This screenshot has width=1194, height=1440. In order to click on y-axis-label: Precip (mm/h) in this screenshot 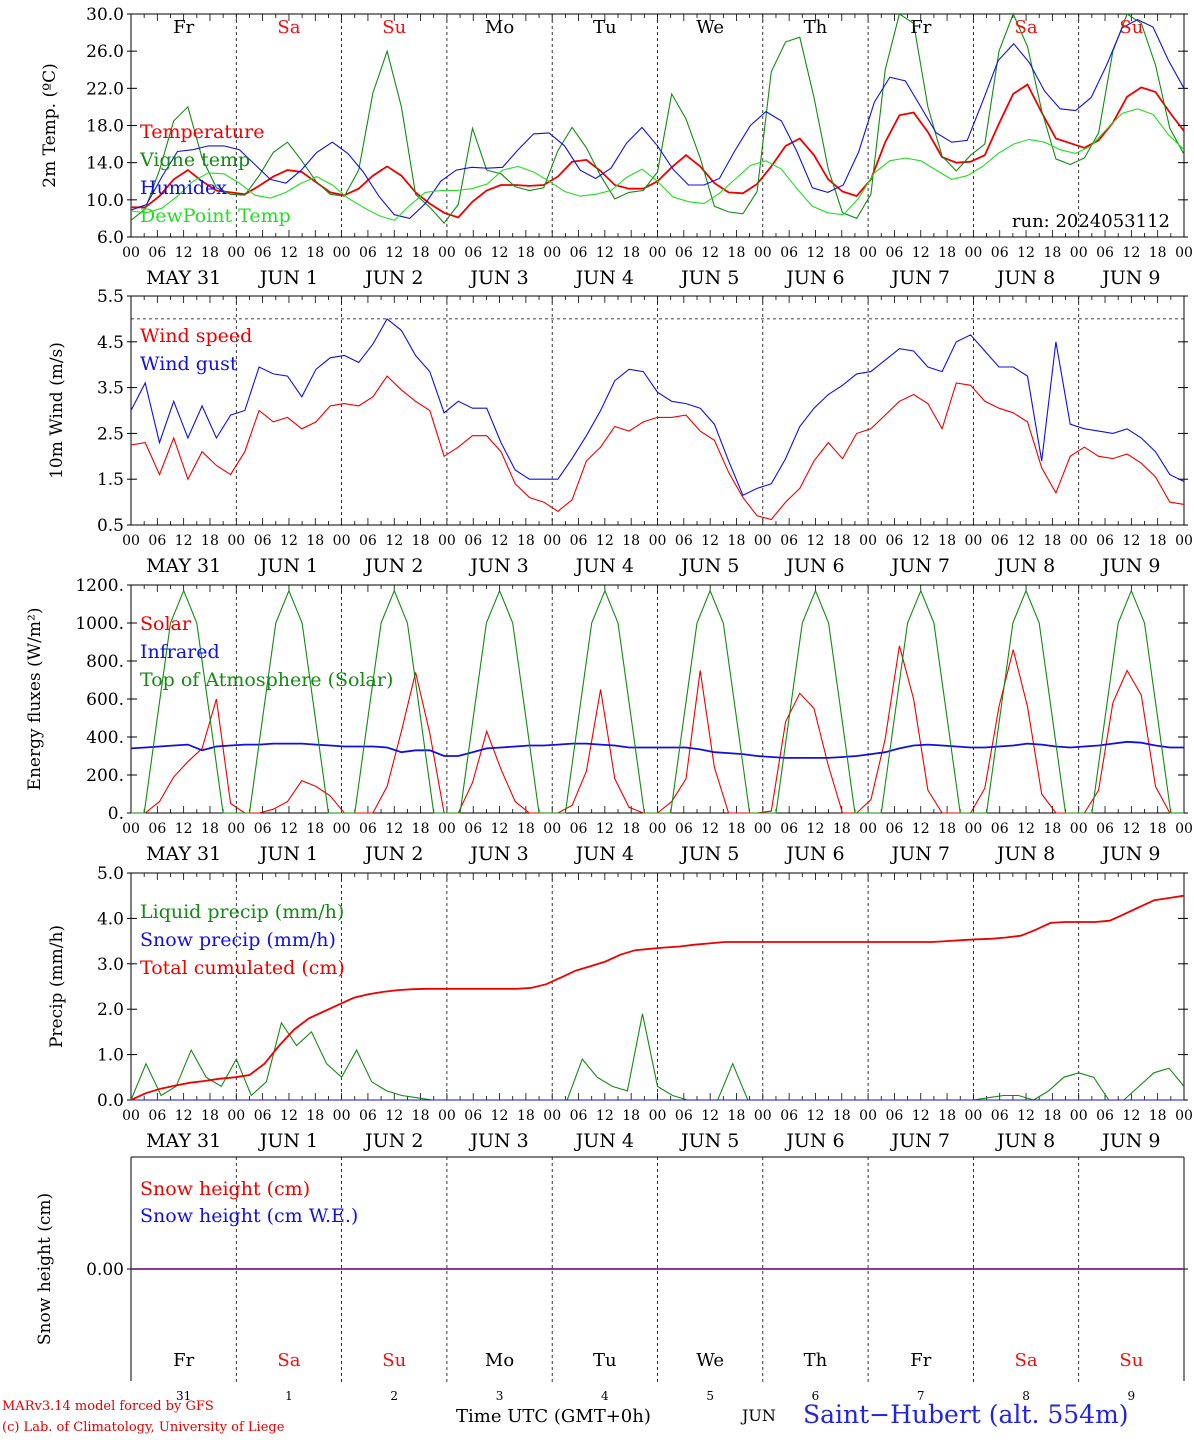, I will do `click(57, 986)`.